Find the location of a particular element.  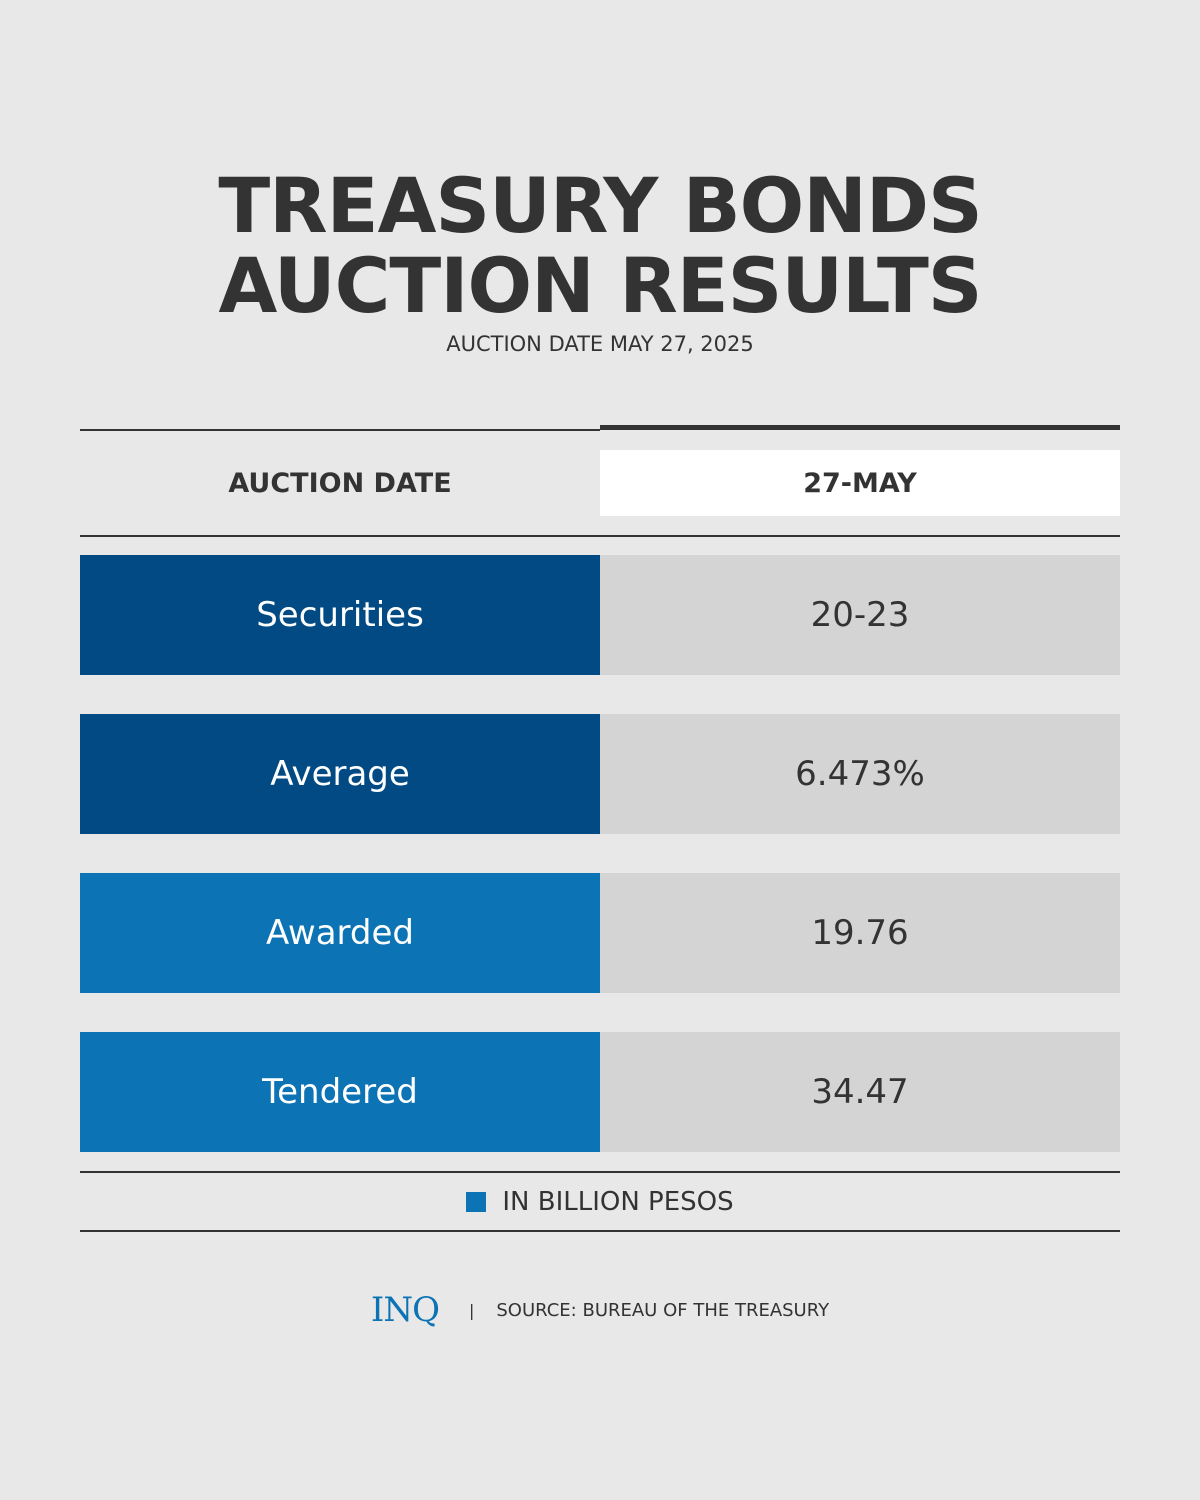

inq-logo: INQ is located at coordinates (405, 1310).